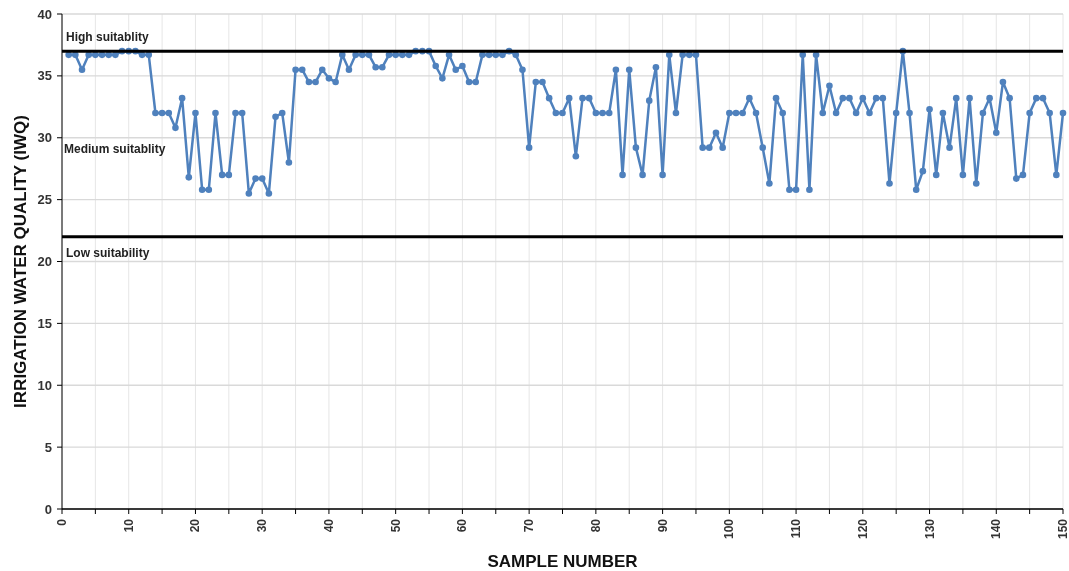 The image size is (1069, 571). What do you see at coordinates (108, 252) in the screenshot?
I see `ref-line-label: Low suitability` at bounding box center [108, 252].